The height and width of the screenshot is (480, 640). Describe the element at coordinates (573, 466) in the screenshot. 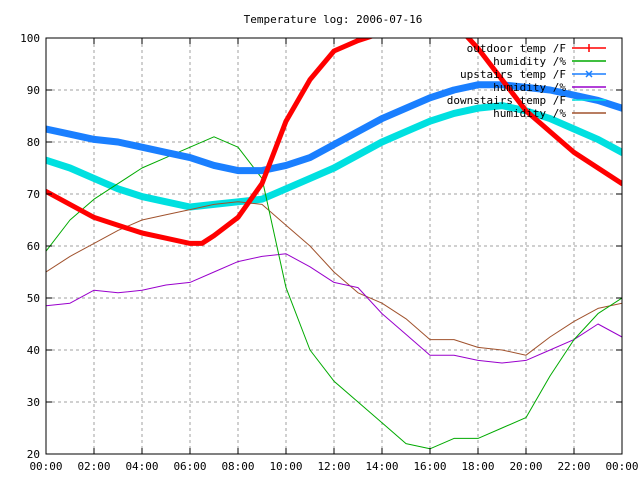

I see `x-tick-label: 22:00` at that location.